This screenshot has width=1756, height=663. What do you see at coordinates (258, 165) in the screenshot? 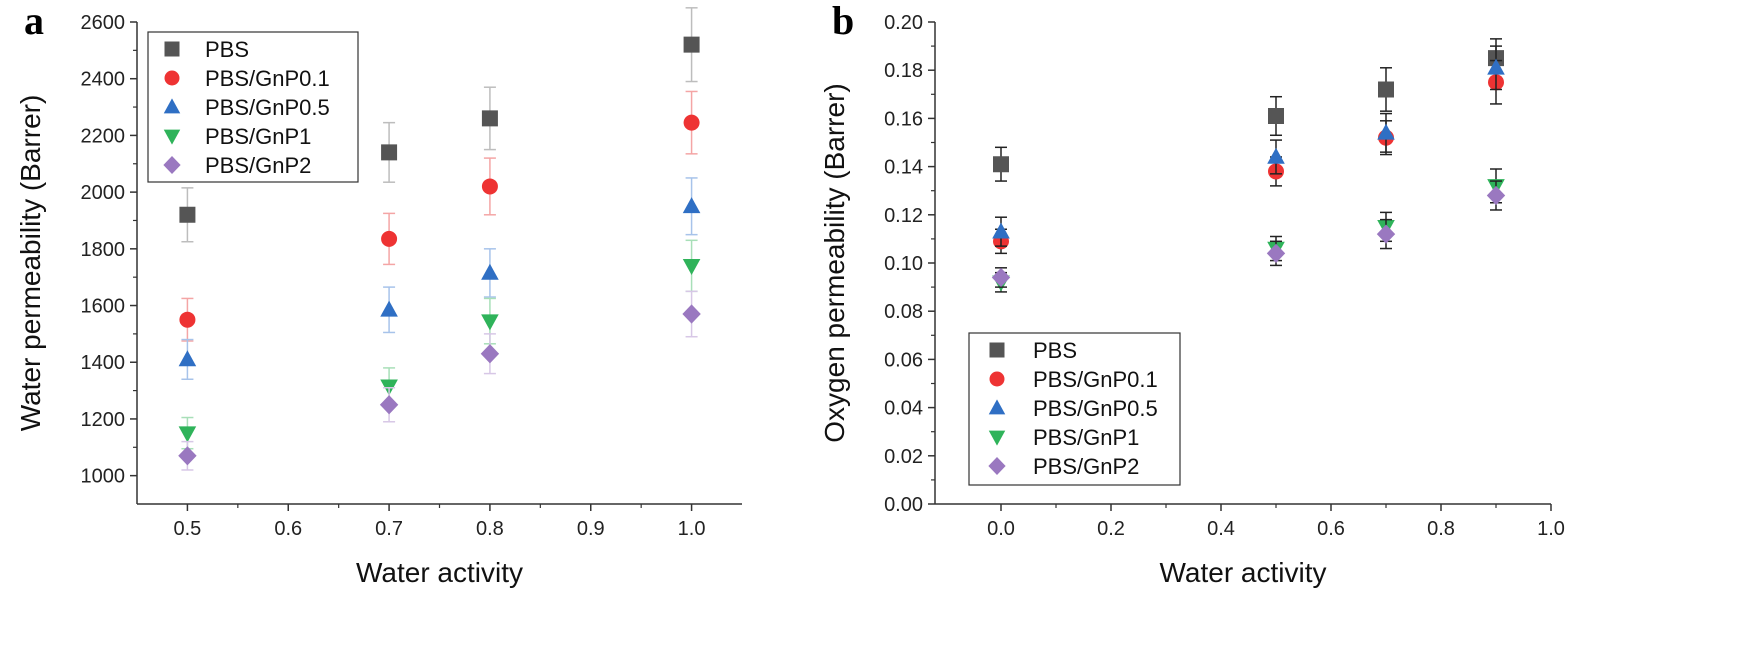
I see `legend-label: PBS/GnP2` at bounding box center [258, 165].